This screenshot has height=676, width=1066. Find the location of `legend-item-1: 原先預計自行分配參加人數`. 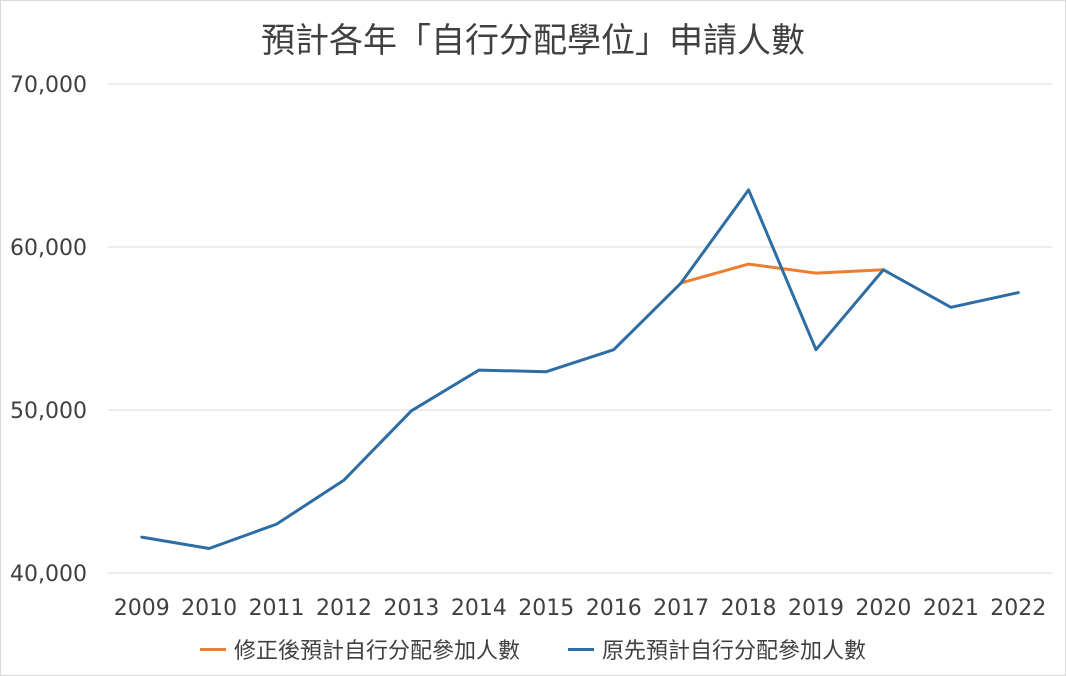

legend-item-1: 原先預計自行分配參加人數 is located at coordinates (717, 649).